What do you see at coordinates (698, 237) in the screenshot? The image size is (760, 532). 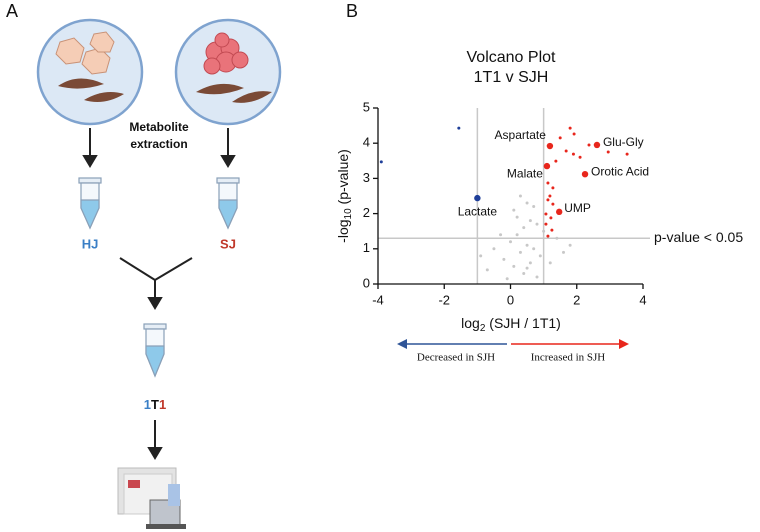 I see `threshold-label: p-value < 0.05` at bounding box center [698, 237].